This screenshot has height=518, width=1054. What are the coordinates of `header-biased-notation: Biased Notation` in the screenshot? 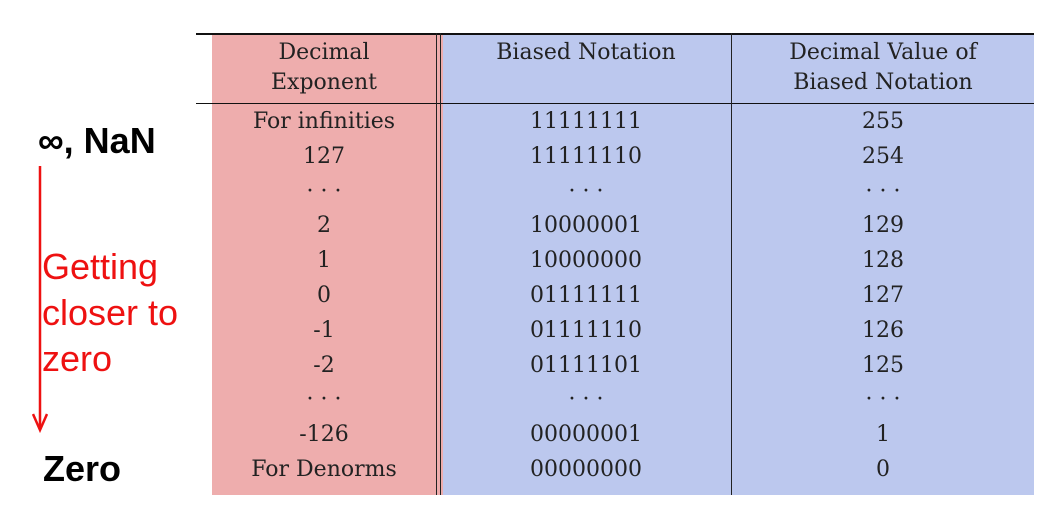 It's located at (586, 53).